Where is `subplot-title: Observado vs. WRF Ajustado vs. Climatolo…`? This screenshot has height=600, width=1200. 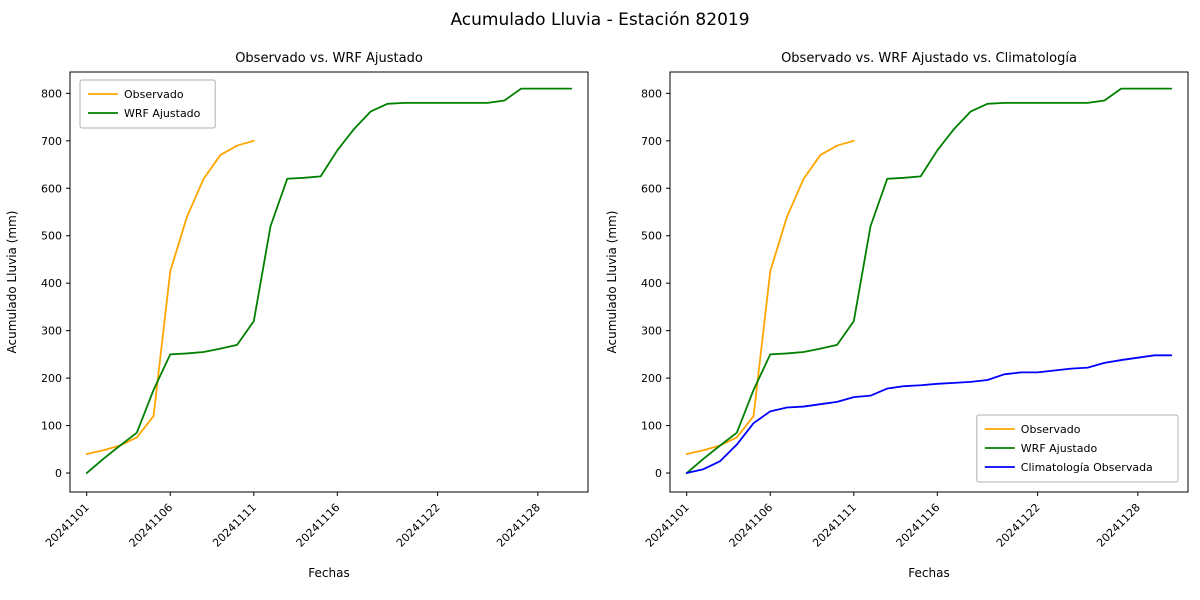
subplot-title: Observado vs. WRF Ajustado vs. Climatolo… is located at coordinates (929, 58).